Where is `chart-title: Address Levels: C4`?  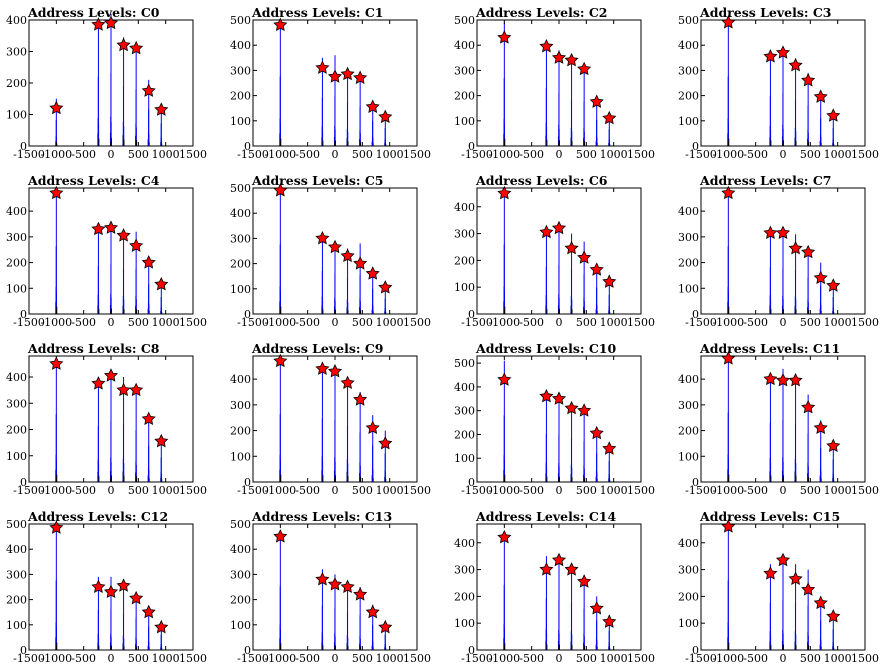 chart-title: Address Levels: C4 is located at coordinates (94, 180).